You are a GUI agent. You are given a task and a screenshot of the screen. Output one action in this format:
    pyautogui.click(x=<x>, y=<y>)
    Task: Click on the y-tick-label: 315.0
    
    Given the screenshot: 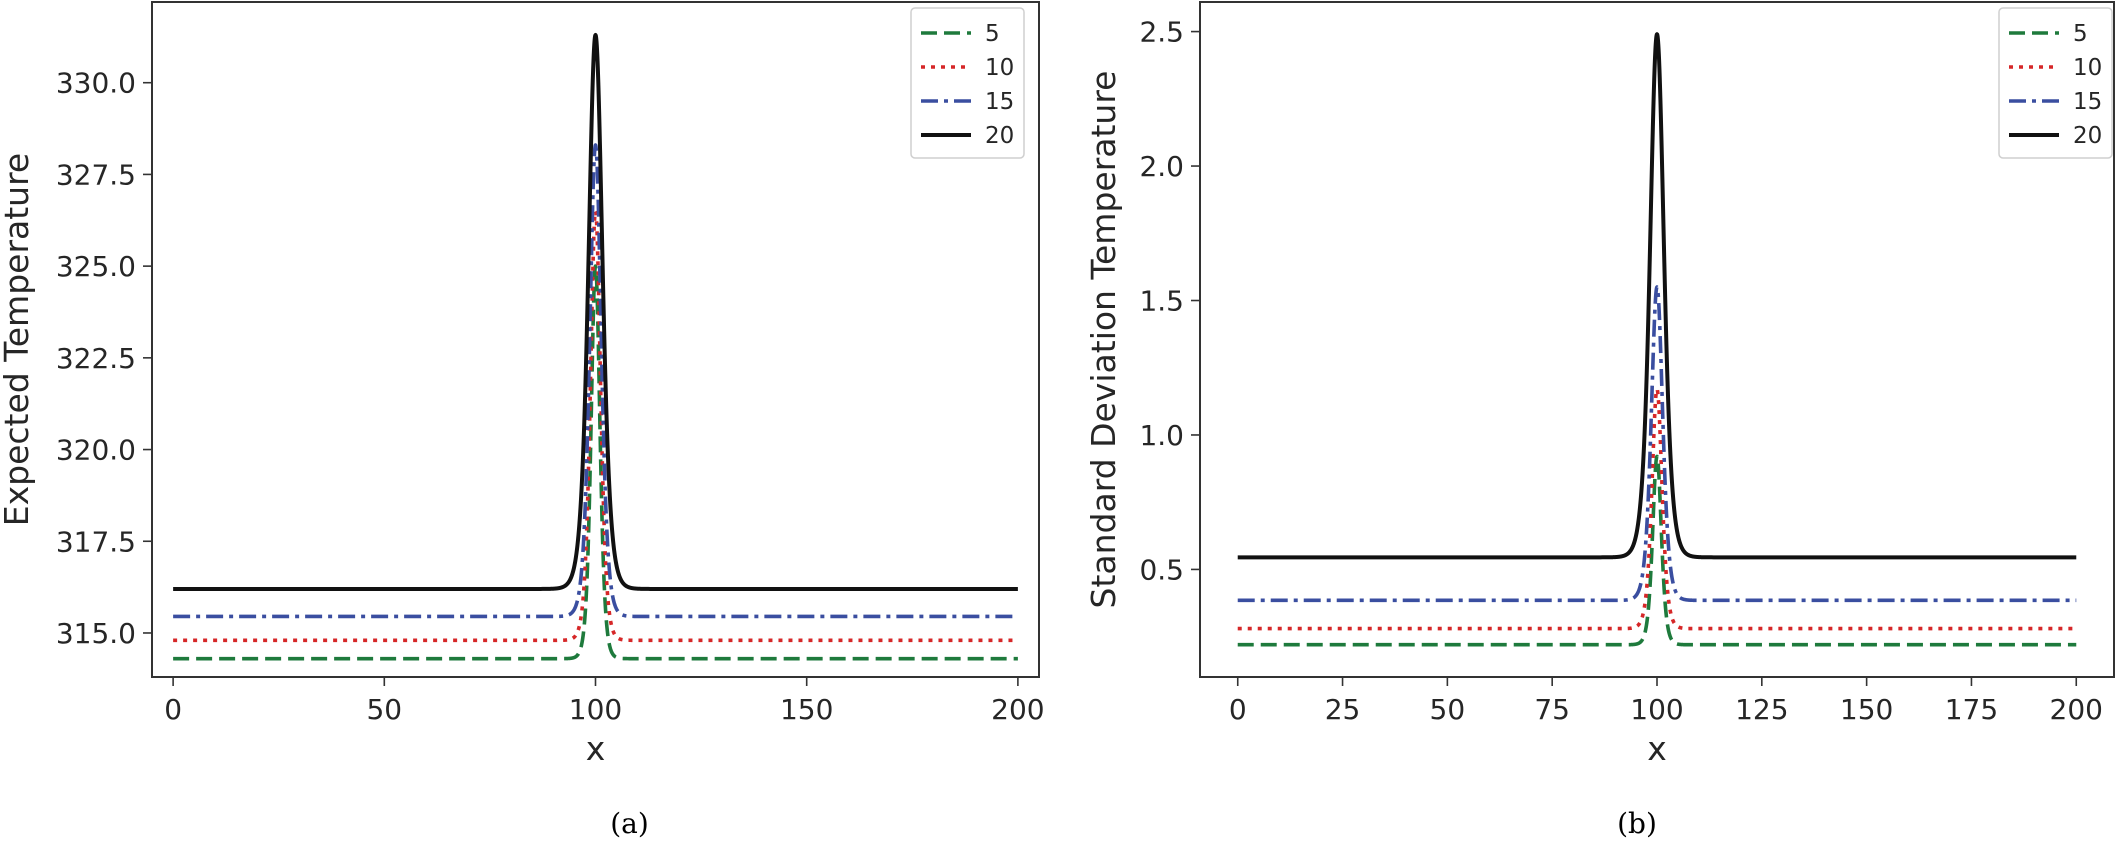 What is the action you would take?
    pyautogui.click(x=96, y=633)
    